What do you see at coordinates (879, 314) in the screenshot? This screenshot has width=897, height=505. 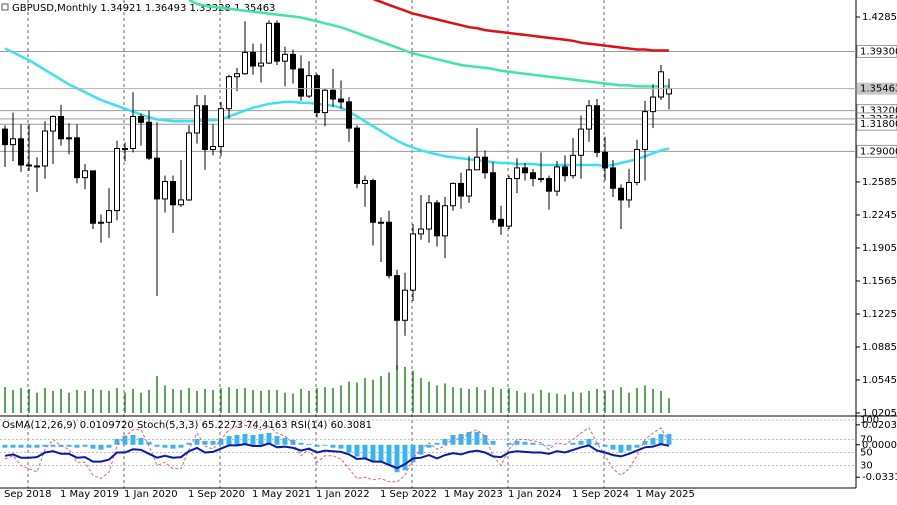 I see `y-tick-label: 1.12250` at bounding box center [879, 314].